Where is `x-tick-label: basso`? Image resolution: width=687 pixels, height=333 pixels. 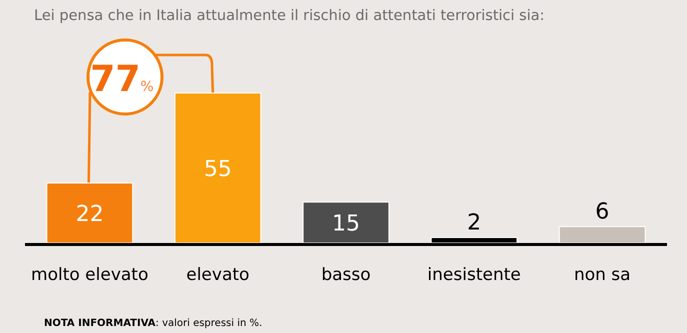 x-tick-label: basso is located at coordinates (346, 275).